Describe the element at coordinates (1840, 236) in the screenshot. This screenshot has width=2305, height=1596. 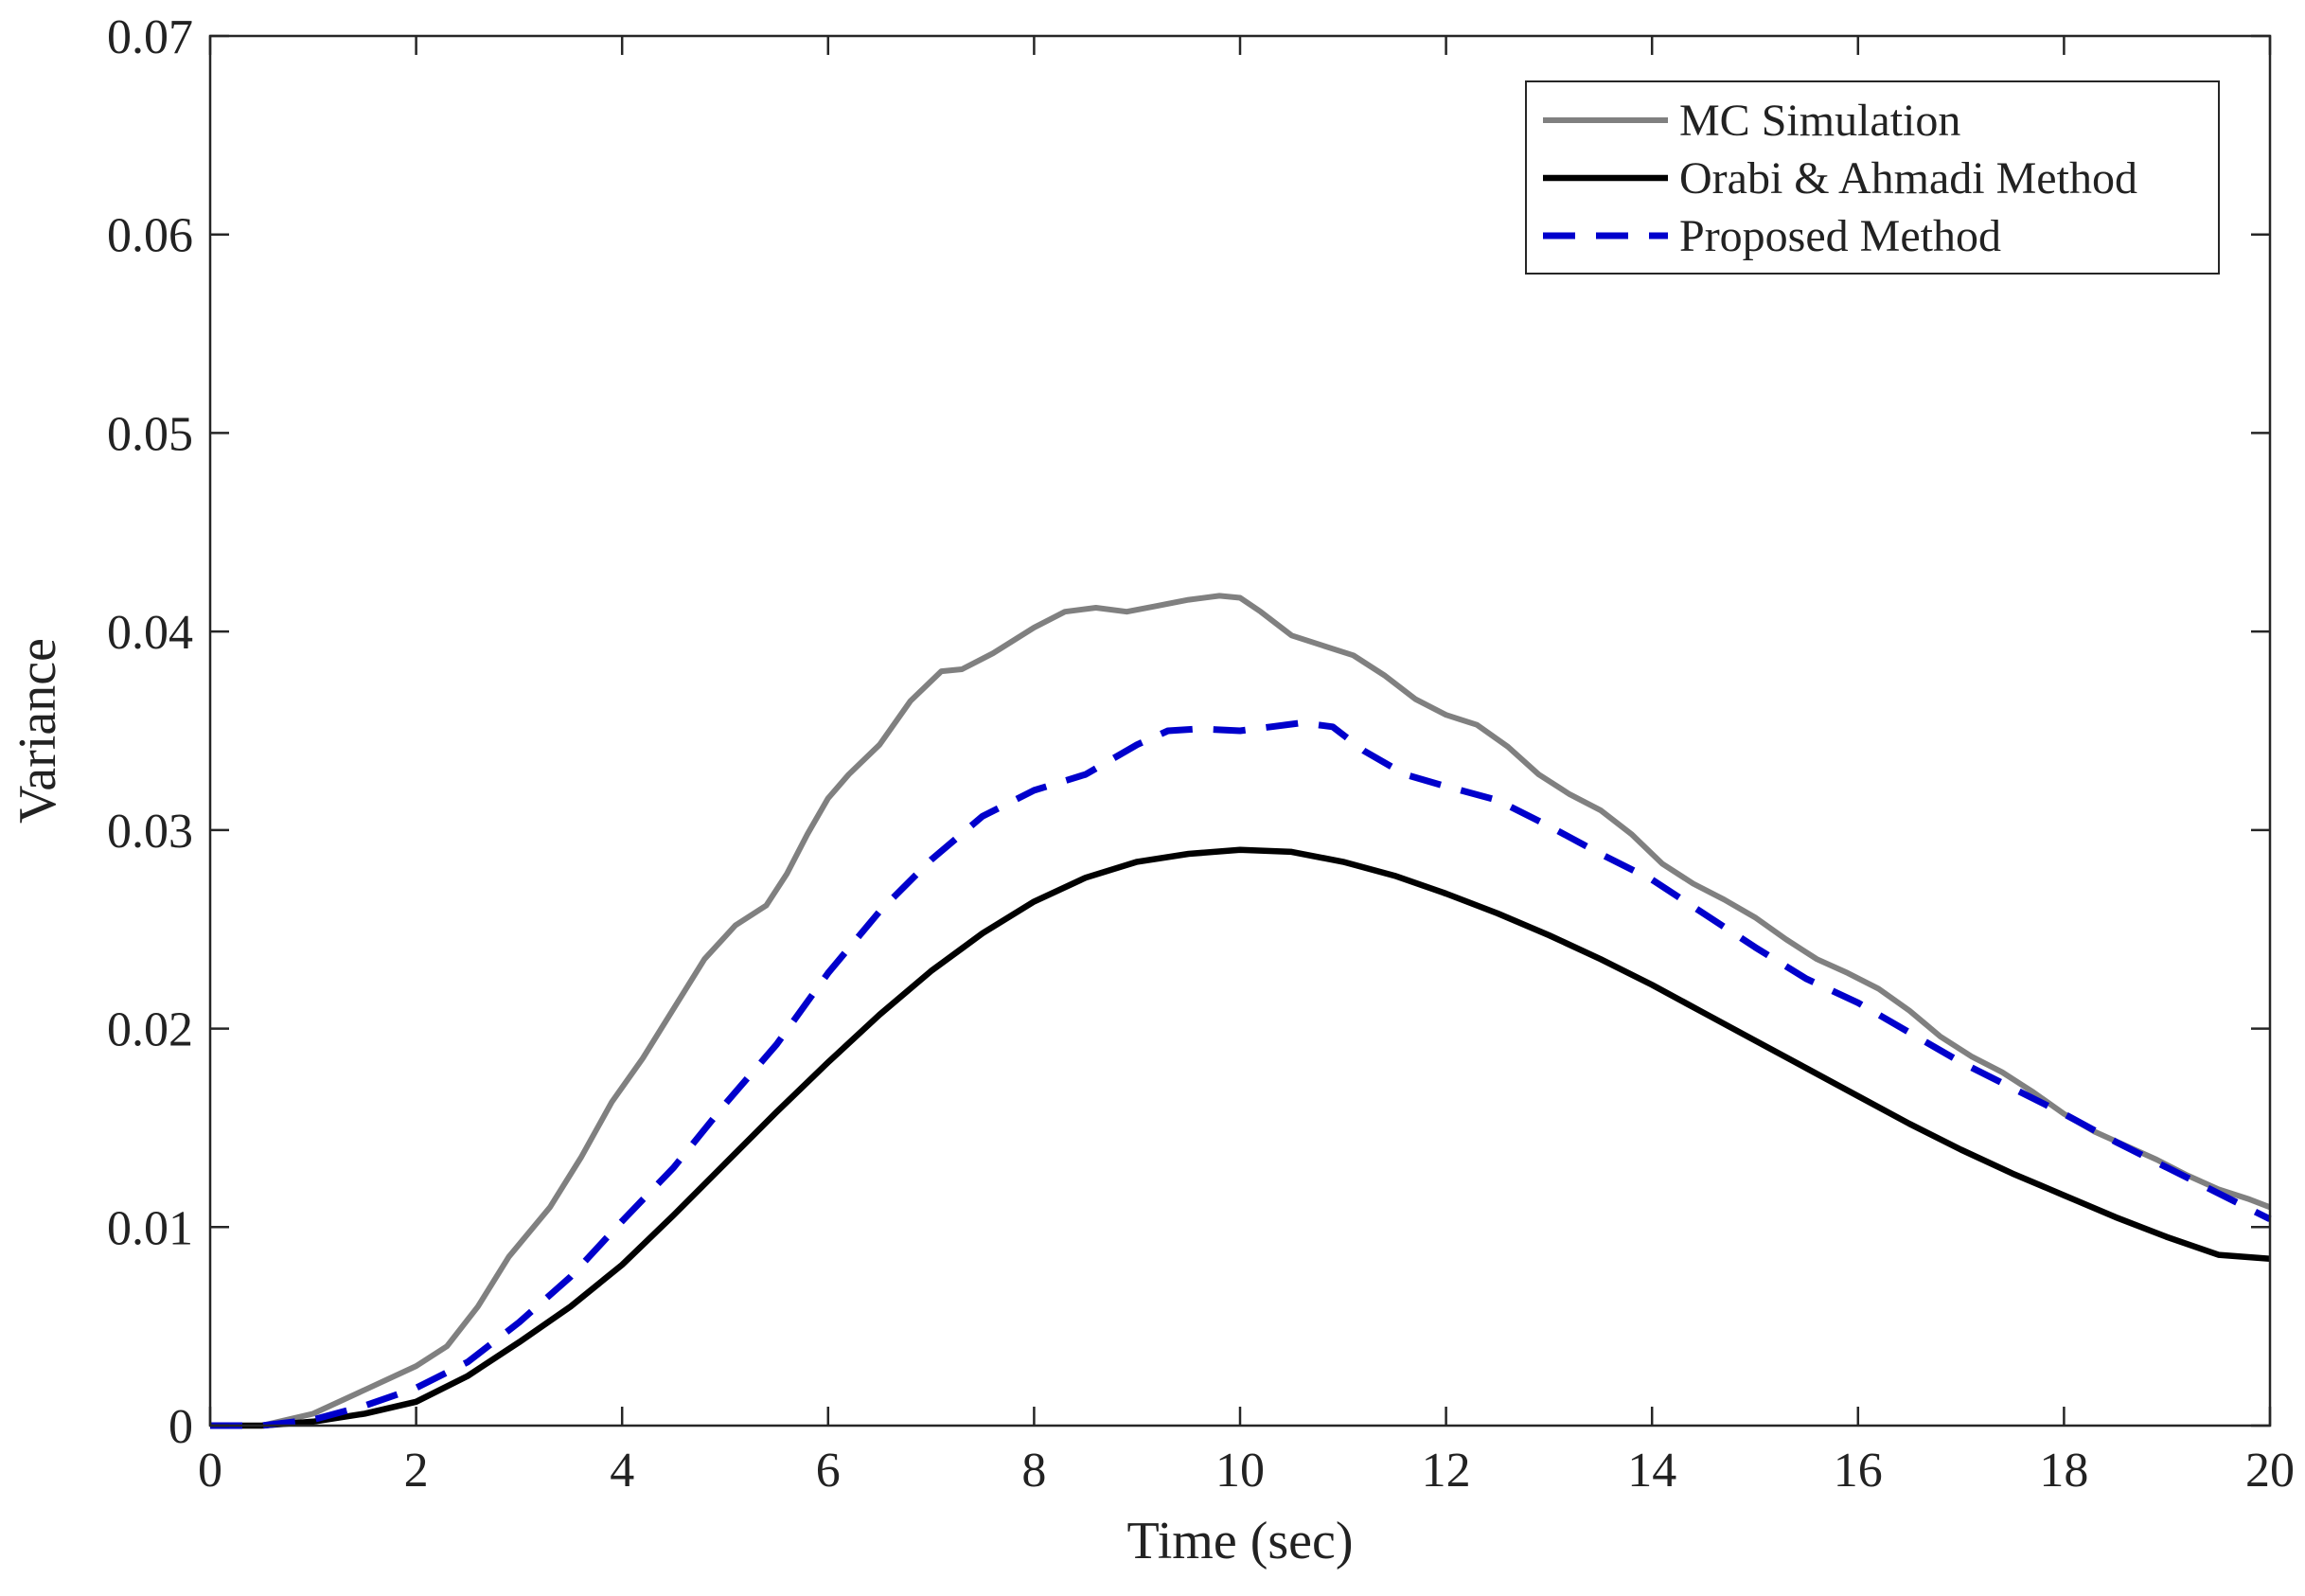
I see `legend-label-3: Proposed Method` at that location.